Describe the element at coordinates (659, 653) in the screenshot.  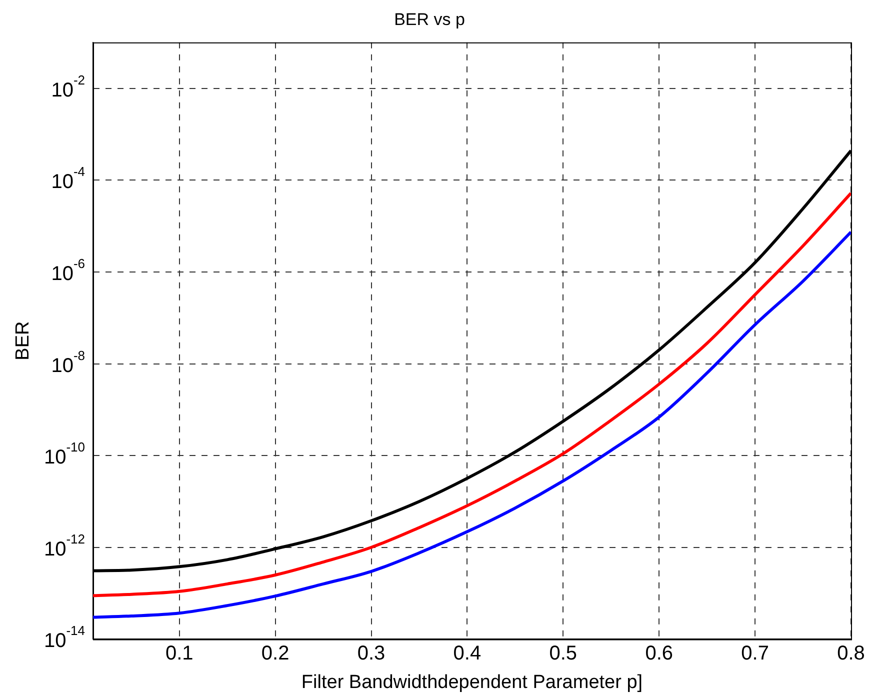
I see `x-tick-label: 0.6` at that location.